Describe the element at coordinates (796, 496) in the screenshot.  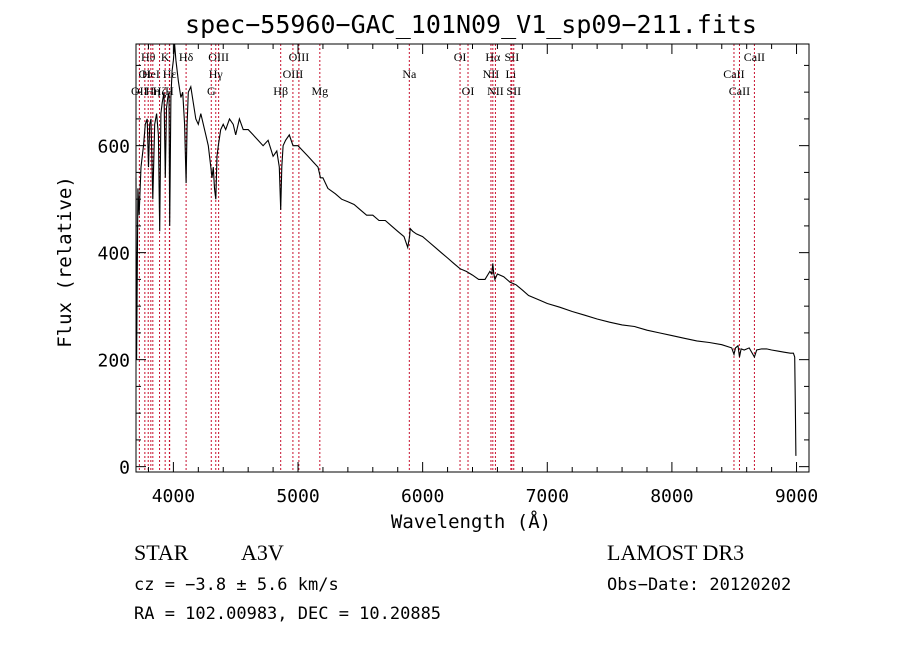
I see `x-tick-label: 9000` at that location.